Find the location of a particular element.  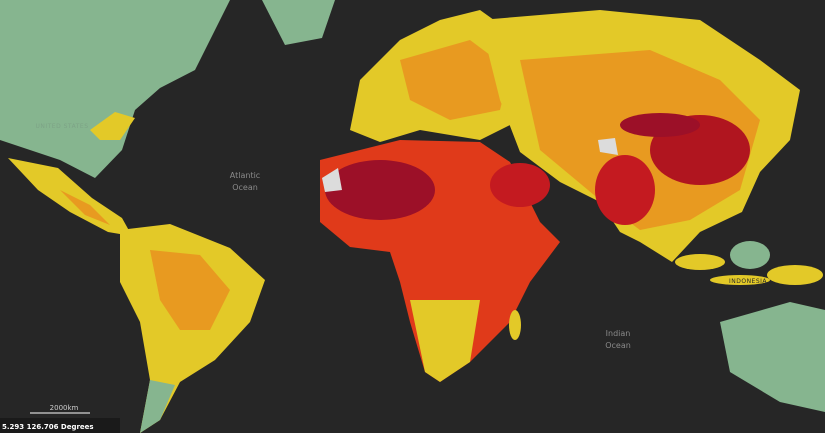

new-guinea is located at coordinates (795, 275).